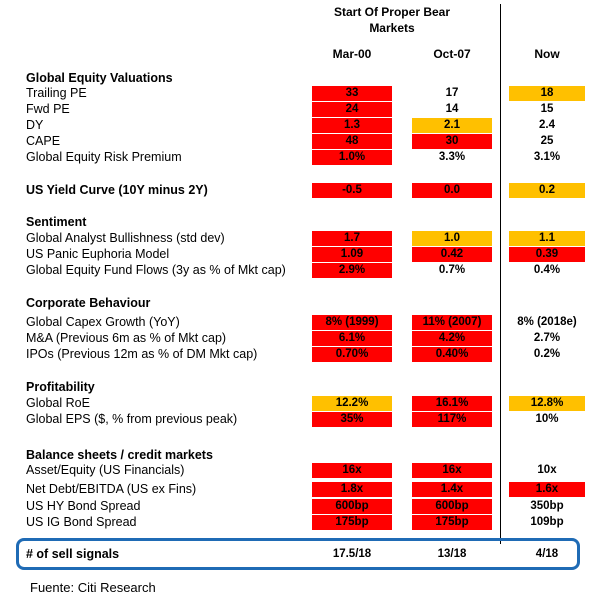  I want to click on value-cell-now: 2.7%, so click(547, 338).